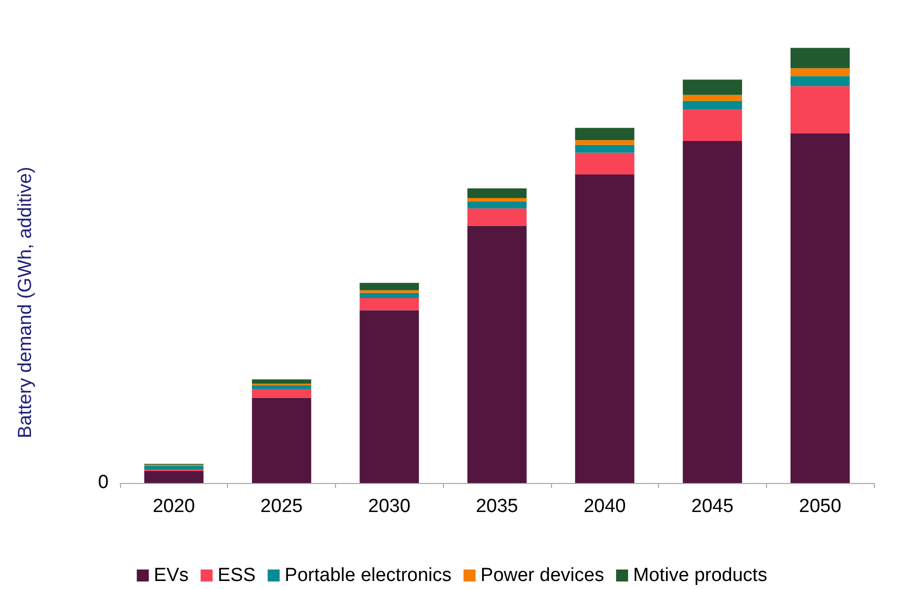 The height and width of the screenshot is (589, 904). What do you see at coordinates (542, 575) in the screenshot?
I see `legend-label: Power devices` at bounding box center [542, 575].